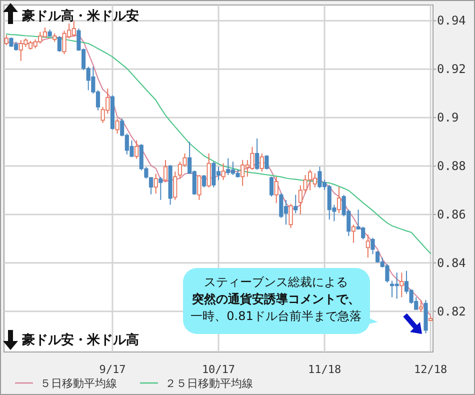 This screenshot has height=395, width=475. Describe the element at coordinates (276, 282) in the screenshot. I see `annotation: スティーブンス総裁による` at that location.